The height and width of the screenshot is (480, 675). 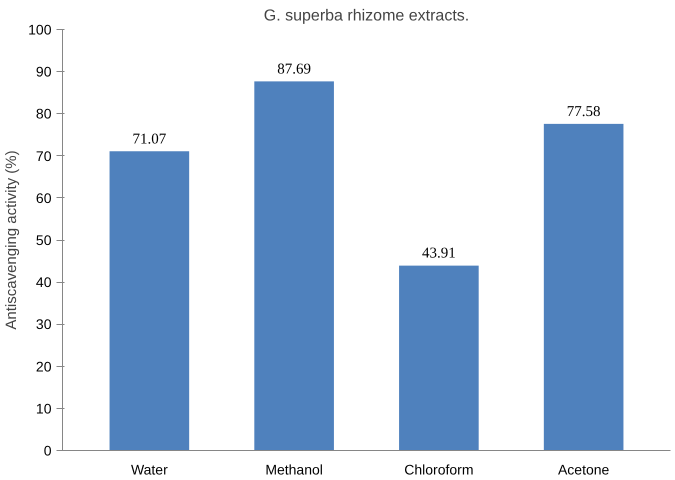 I want to click on y-tick-label: 20, so click(x=44, y=366).